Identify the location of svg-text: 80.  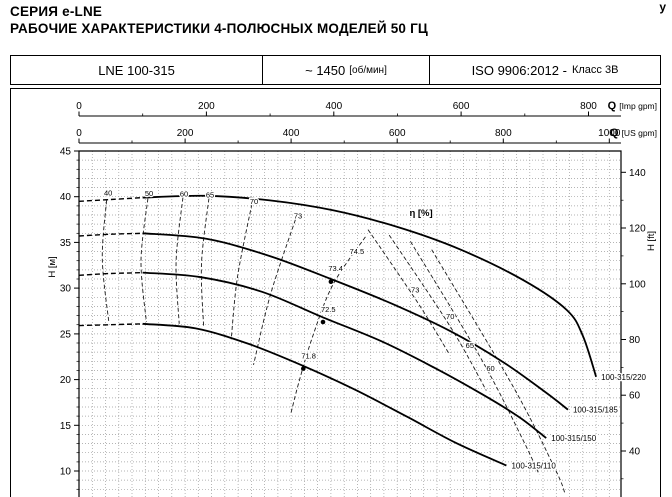
(635, 340).